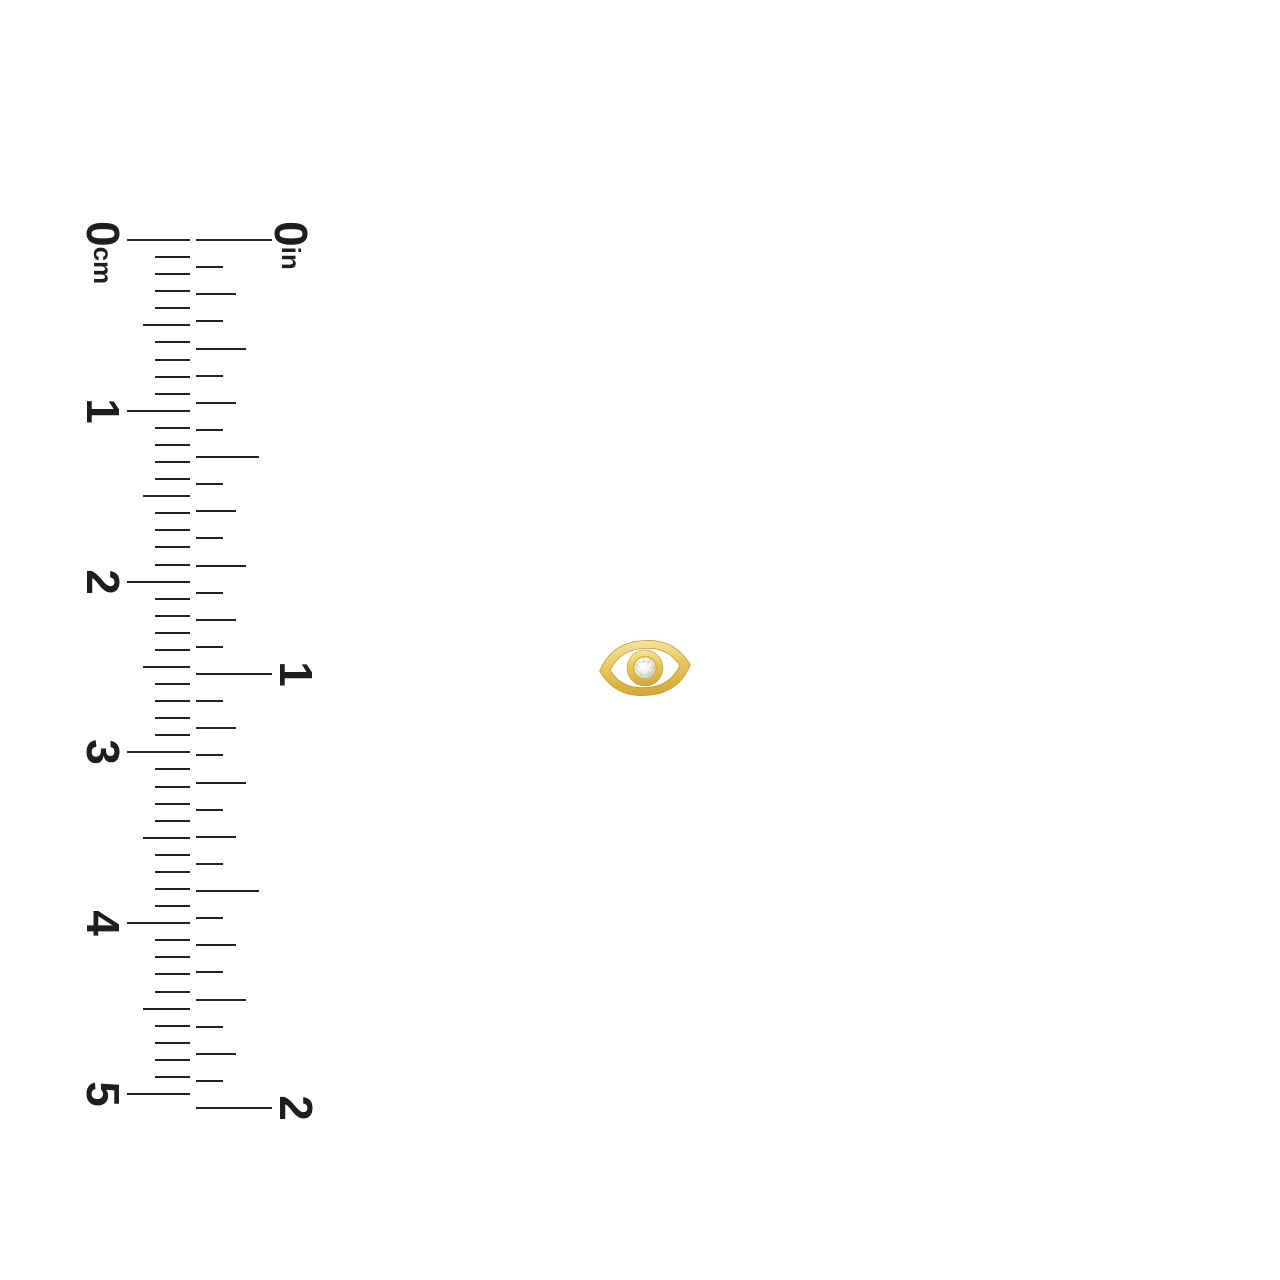  Describe the element at coordinates (641, 664) in the screenshot. I see `diamond-sparkle` at that location.